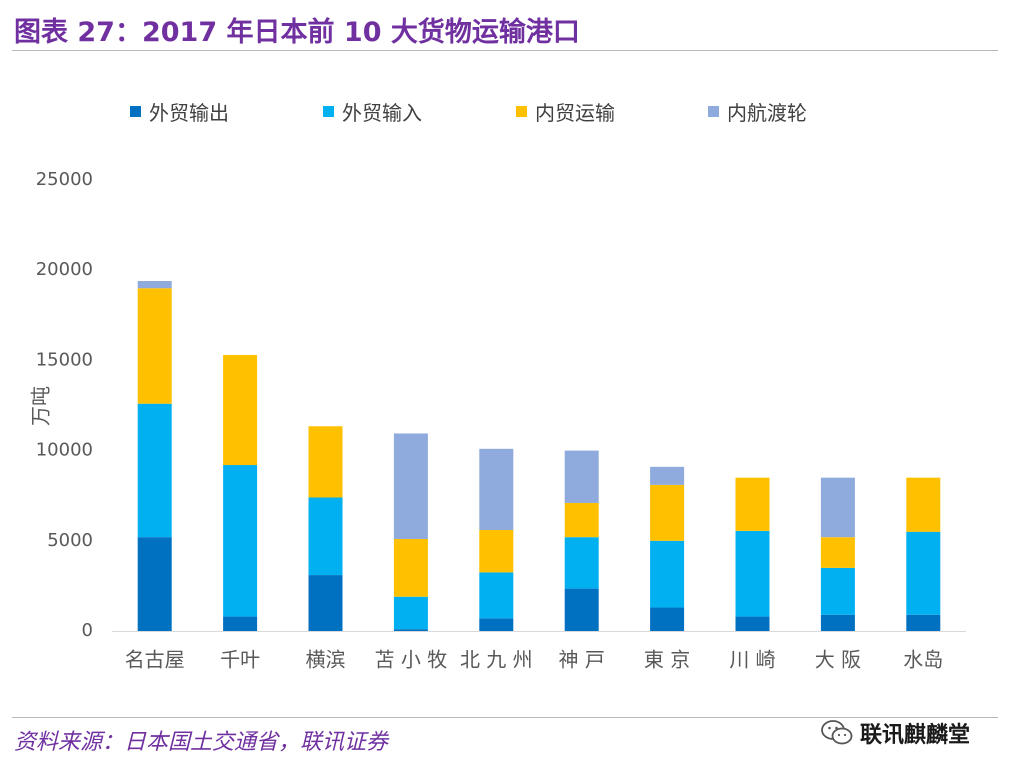  What do you see at coordinates (64, 405) in the screenshot?
I see `y-axis-ticks: 0 5000 10000 15000 20000 25000` at bounding box center [64, 405].